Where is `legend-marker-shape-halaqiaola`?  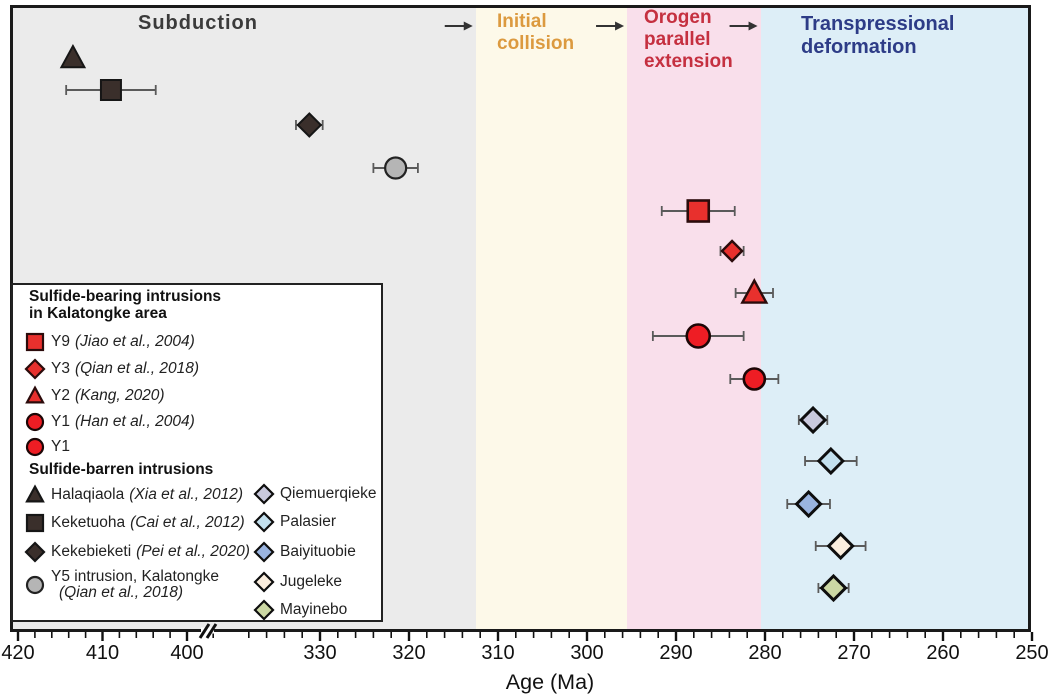
legend-marker-shape-halaqiaola is located at coordinates (35, 493).